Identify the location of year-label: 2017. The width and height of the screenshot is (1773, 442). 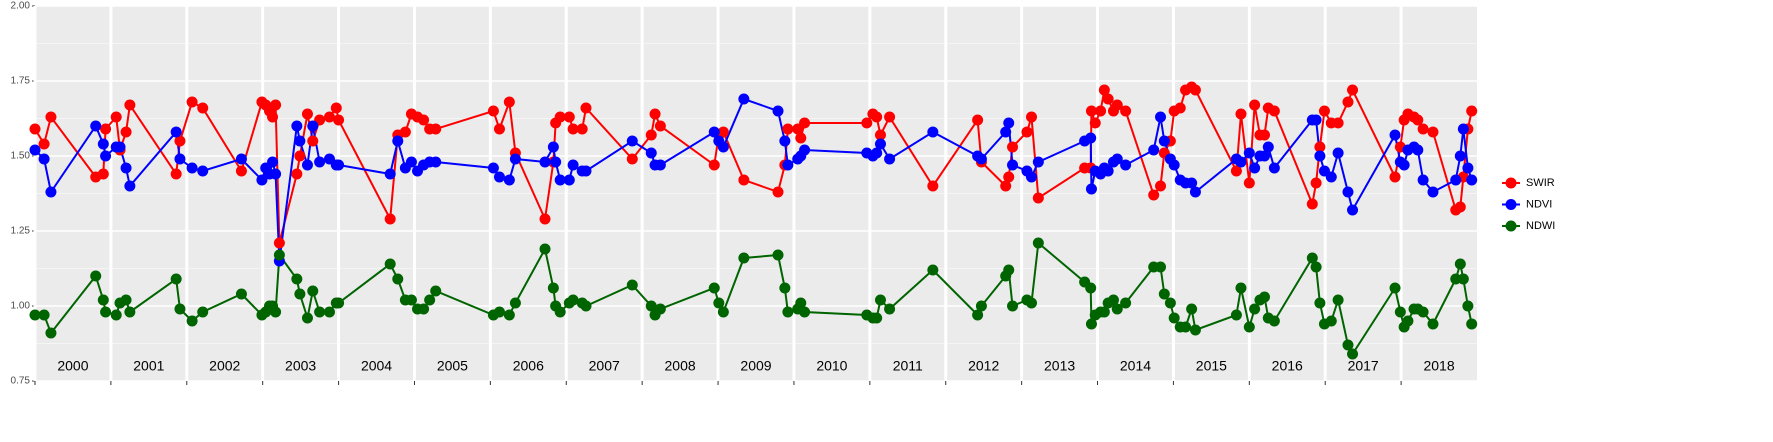
(1363, 366).